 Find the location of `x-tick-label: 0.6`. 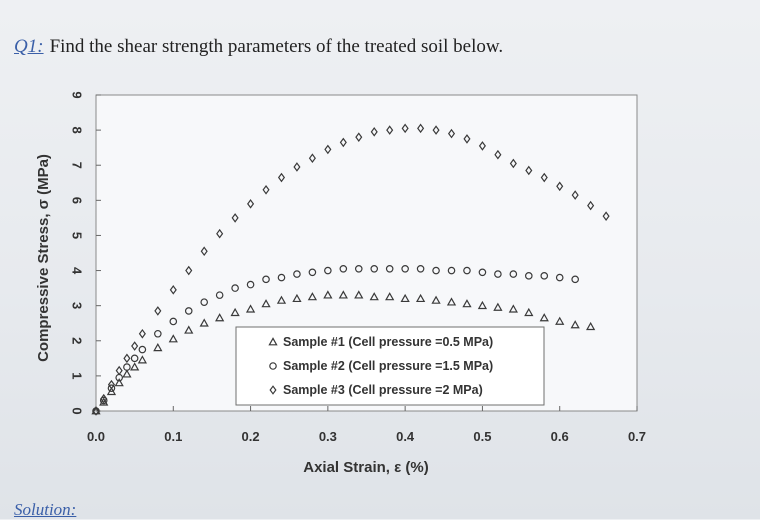

x-tick-label: 0.6 is located at coordinates (560, 436).